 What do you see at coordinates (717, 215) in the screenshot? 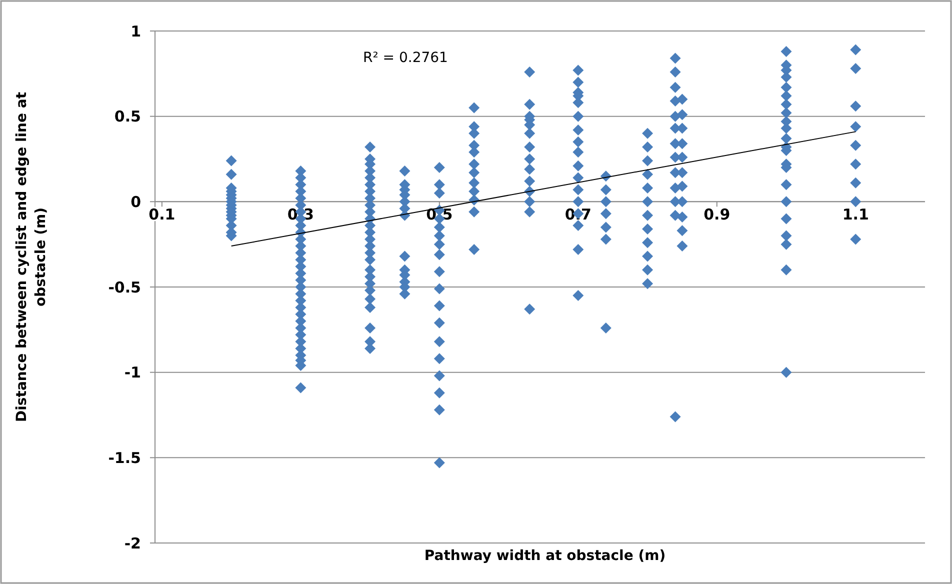
I see `x-tick-label: 0.9` at bounding box center [717, 215].